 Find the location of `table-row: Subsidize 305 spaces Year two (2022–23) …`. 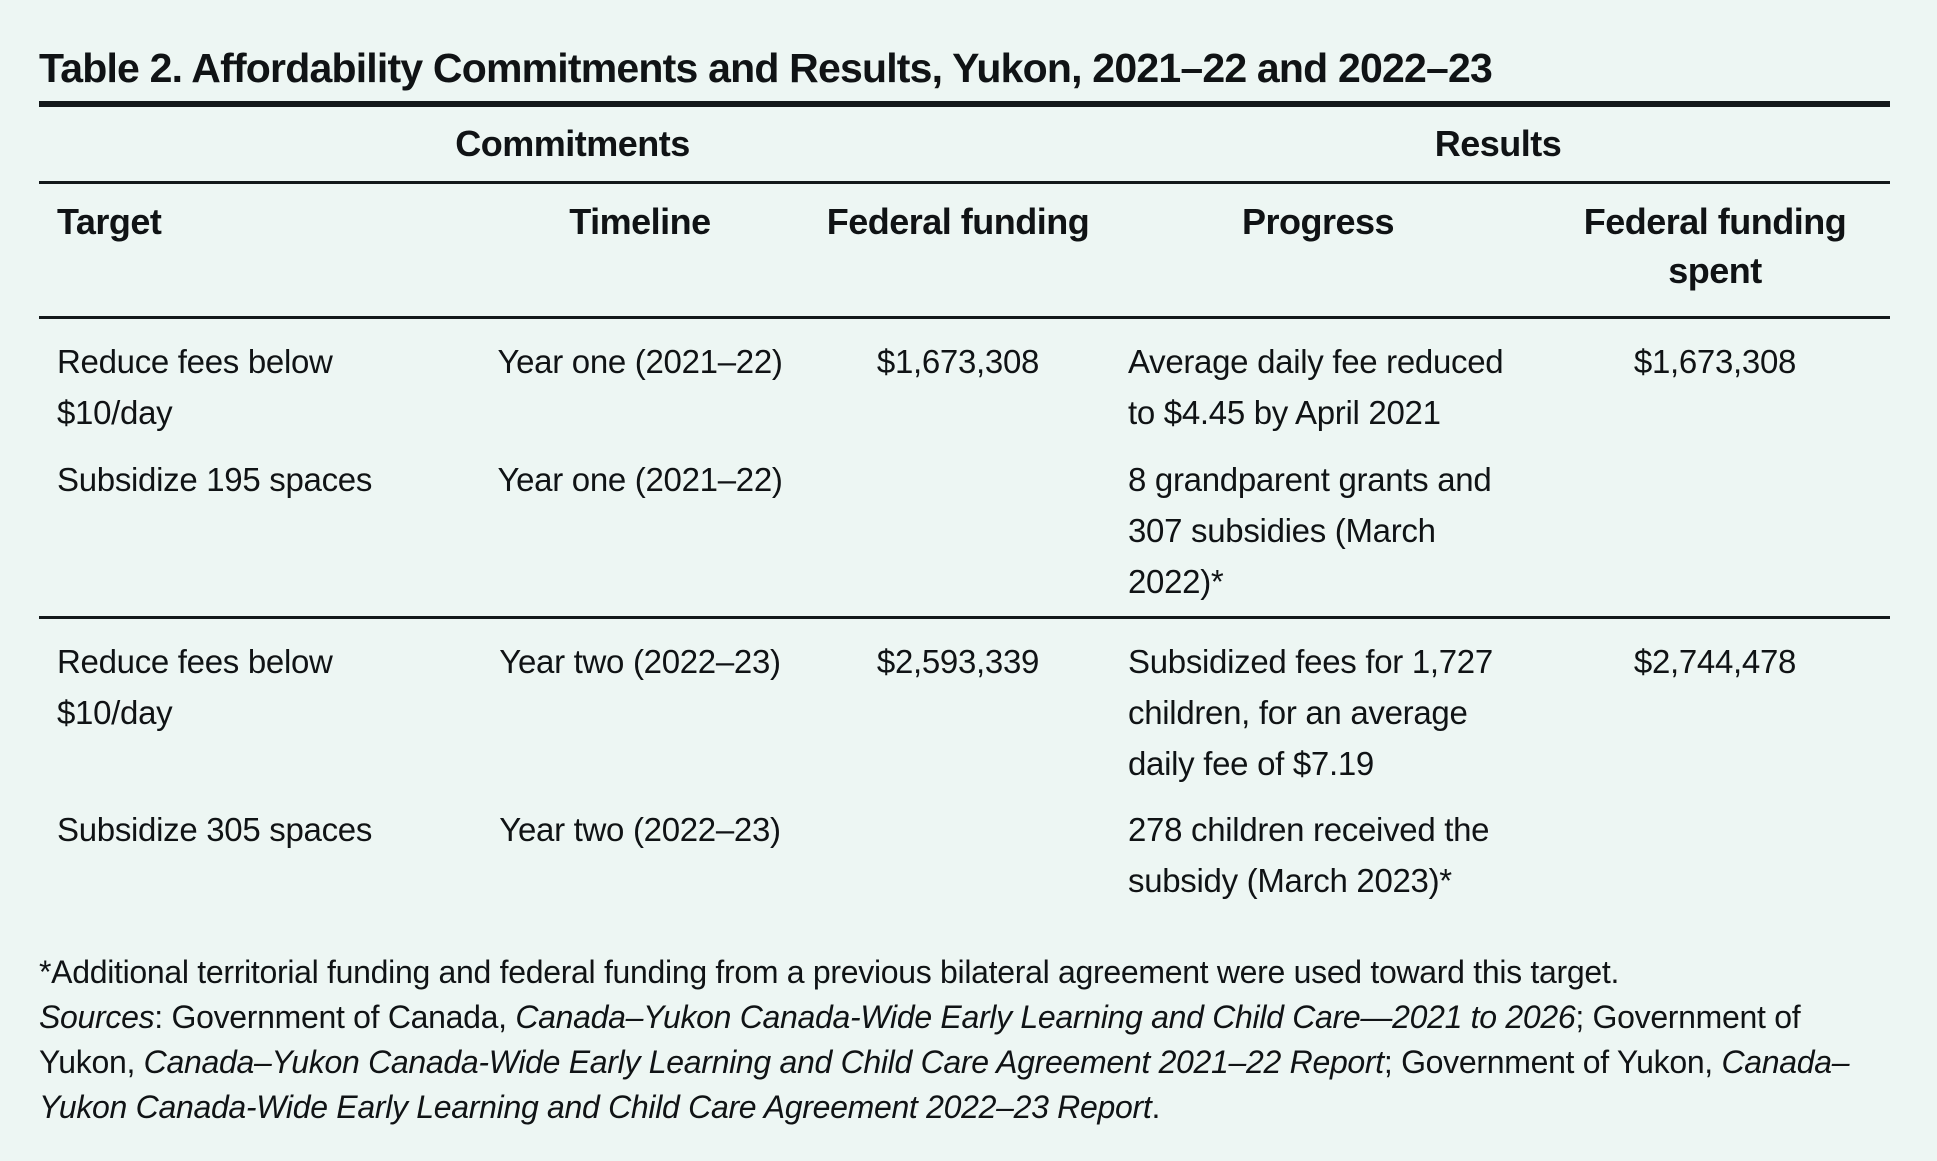

table-row: Subsidize 305 spaces Year two (2022–23) … is located at coordinates (968, 851).